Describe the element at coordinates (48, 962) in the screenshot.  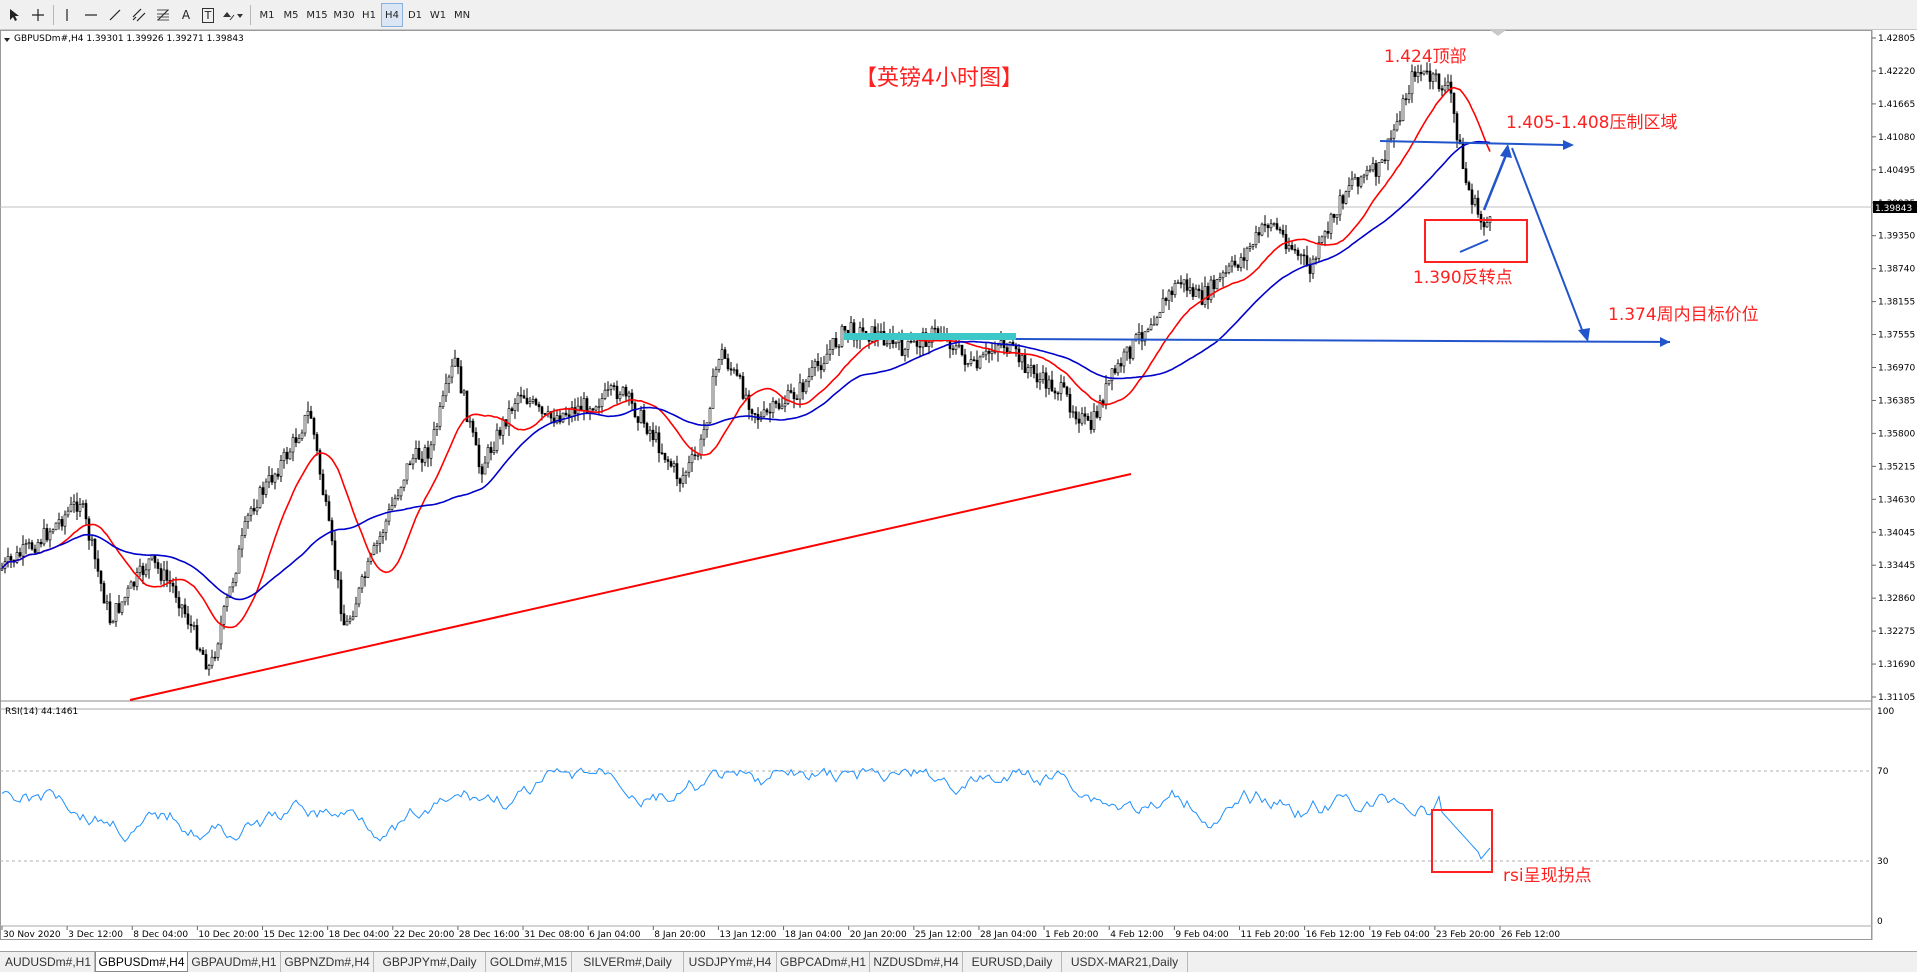
I see `chart-tab: AUDUSDm#,H1` at that location.